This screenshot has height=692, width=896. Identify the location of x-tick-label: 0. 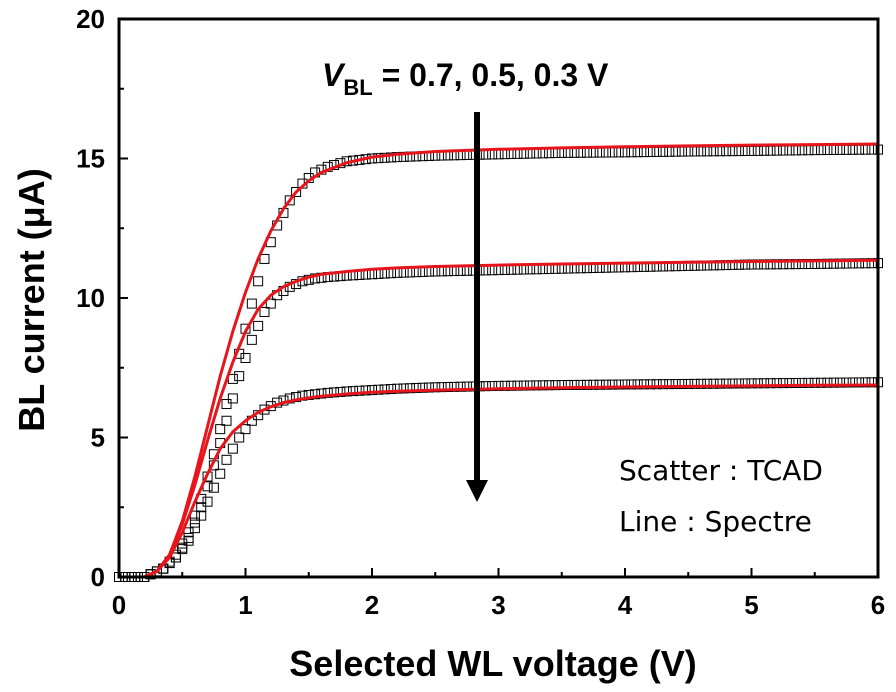
(119, 605).